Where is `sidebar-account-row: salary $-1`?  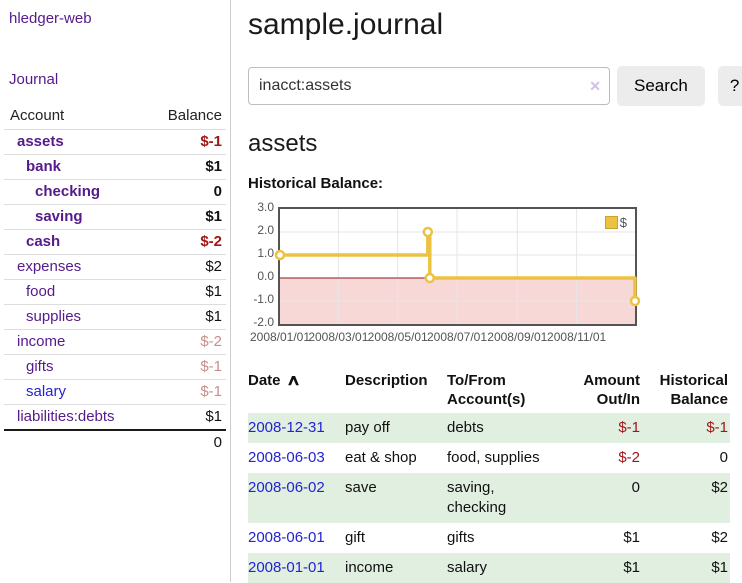 sidebar-account-row: salary $-1 is located at coordinates (115, 392).